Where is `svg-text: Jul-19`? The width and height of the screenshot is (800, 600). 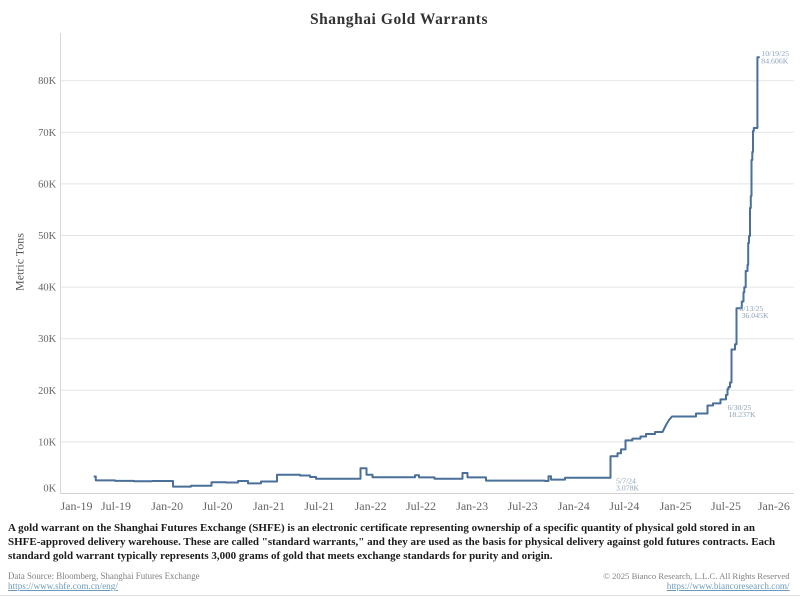
svg-text: Jul-19 is located at coordinates (116, 506).